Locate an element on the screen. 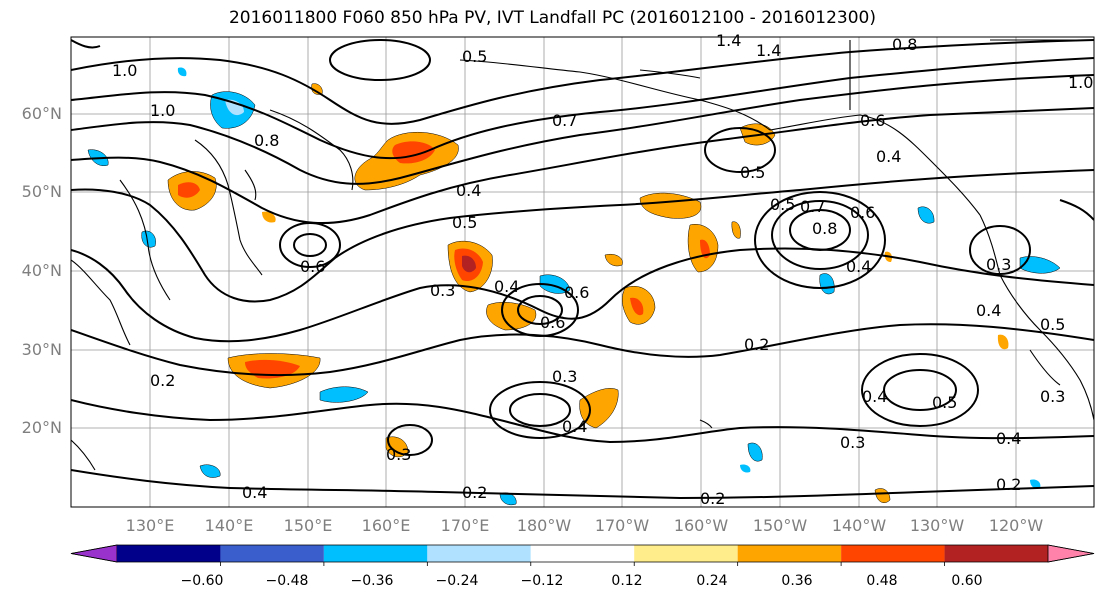  lat-label: 60°N is located at coordinates (41, 113).